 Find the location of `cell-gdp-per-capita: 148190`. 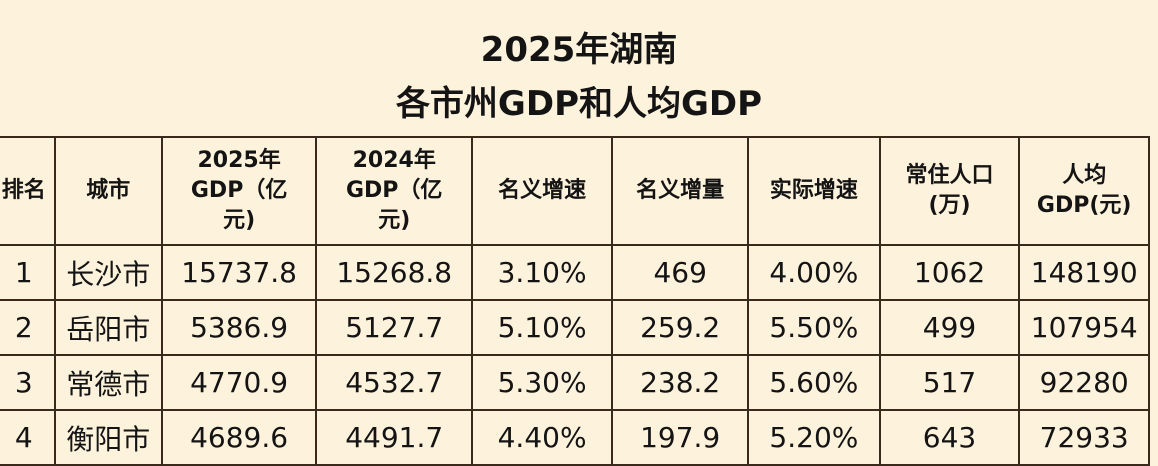

cell-gdp-per-capita: 148190 is located at coordinates (1084, 272).